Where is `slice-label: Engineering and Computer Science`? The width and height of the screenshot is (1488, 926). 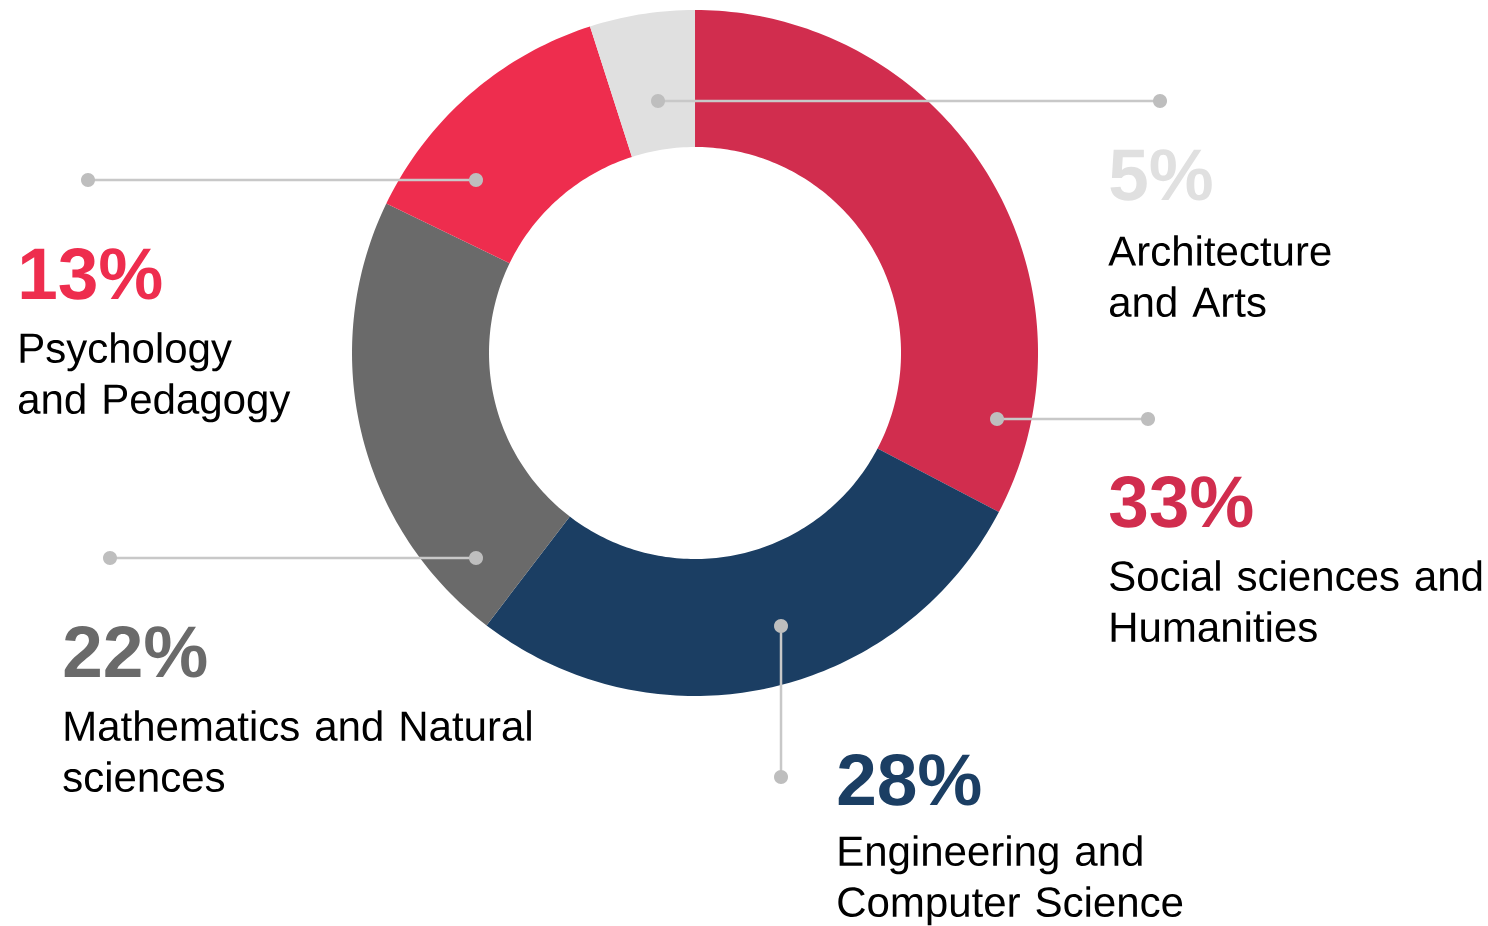
slice-label: Engineering and Computer Science is located at coordinates (1010, 880).